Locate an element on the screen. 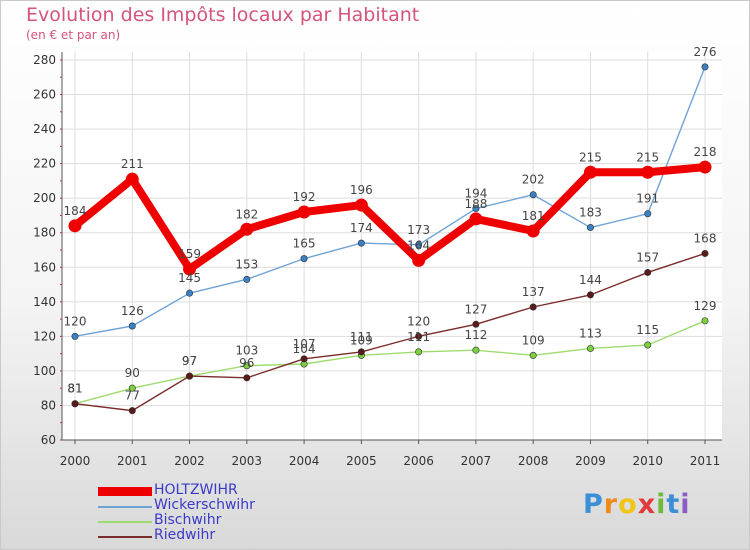 This screenshot has width=750, height=550. logo-letter: t is located at coordinates (673, 504).